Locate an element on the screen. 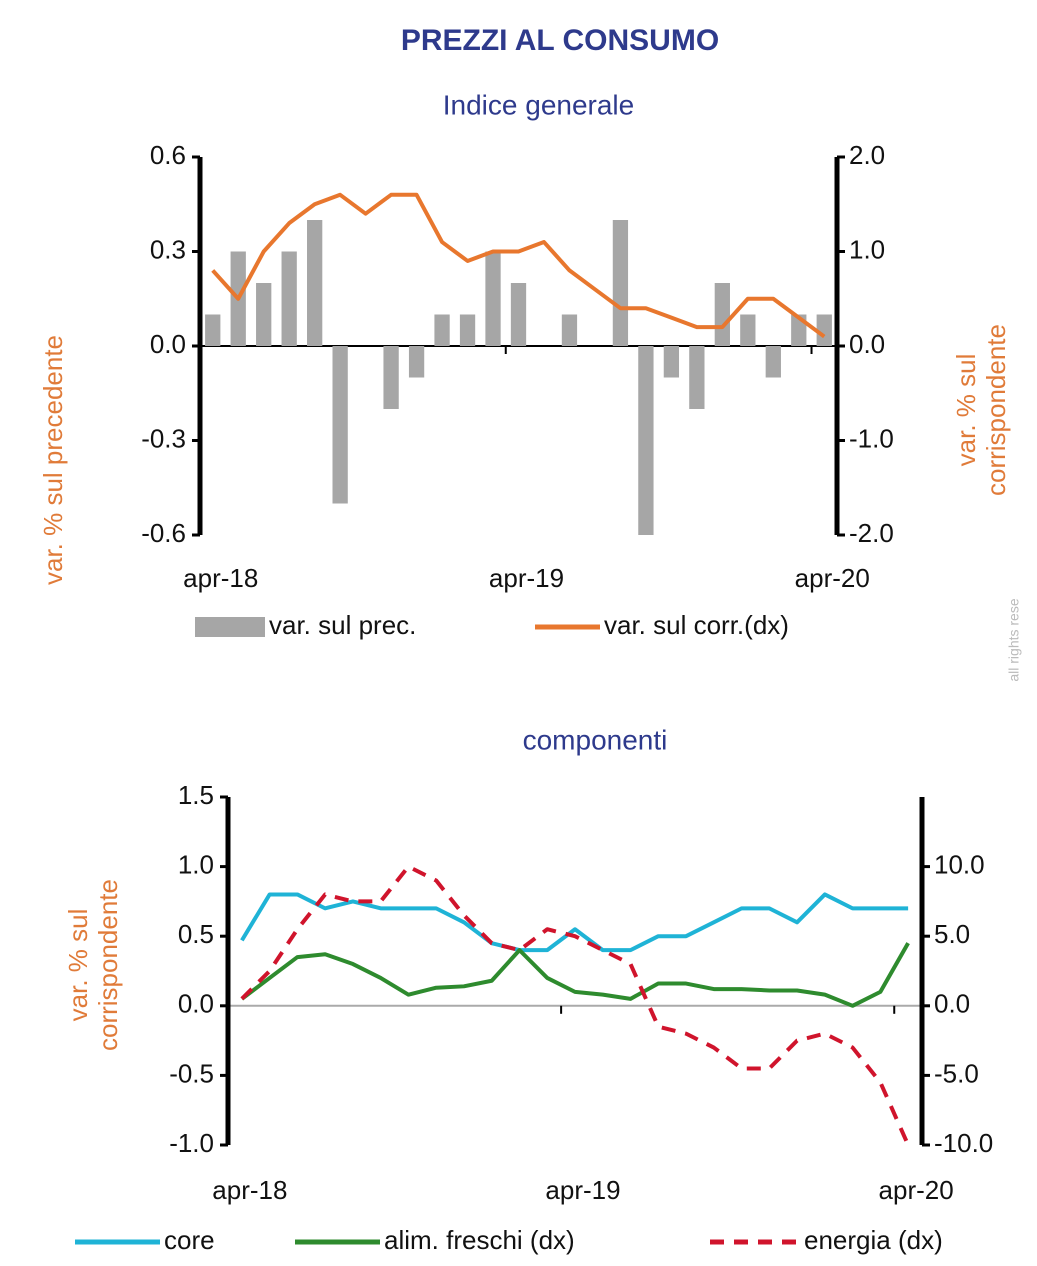  y2-tick-label: 5.0 is located at coordinates (952, 934).